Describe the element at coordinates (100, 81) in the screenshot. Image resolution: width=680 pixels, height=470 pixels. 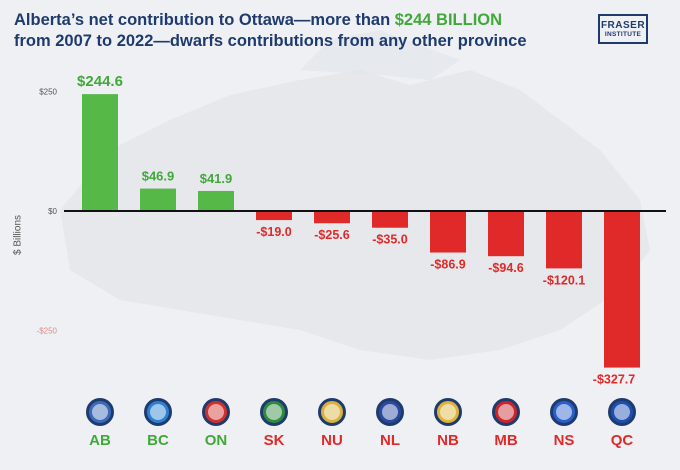
I see `value-label-ab: $244.6` at that location.